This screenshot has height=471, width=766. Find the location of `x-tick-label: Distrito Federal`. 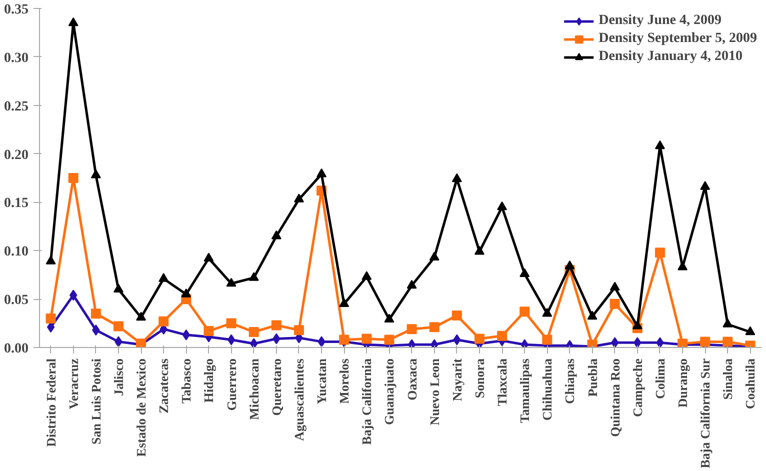

x-tick-label: Distrito Federal is located at coordinates (50, 402).